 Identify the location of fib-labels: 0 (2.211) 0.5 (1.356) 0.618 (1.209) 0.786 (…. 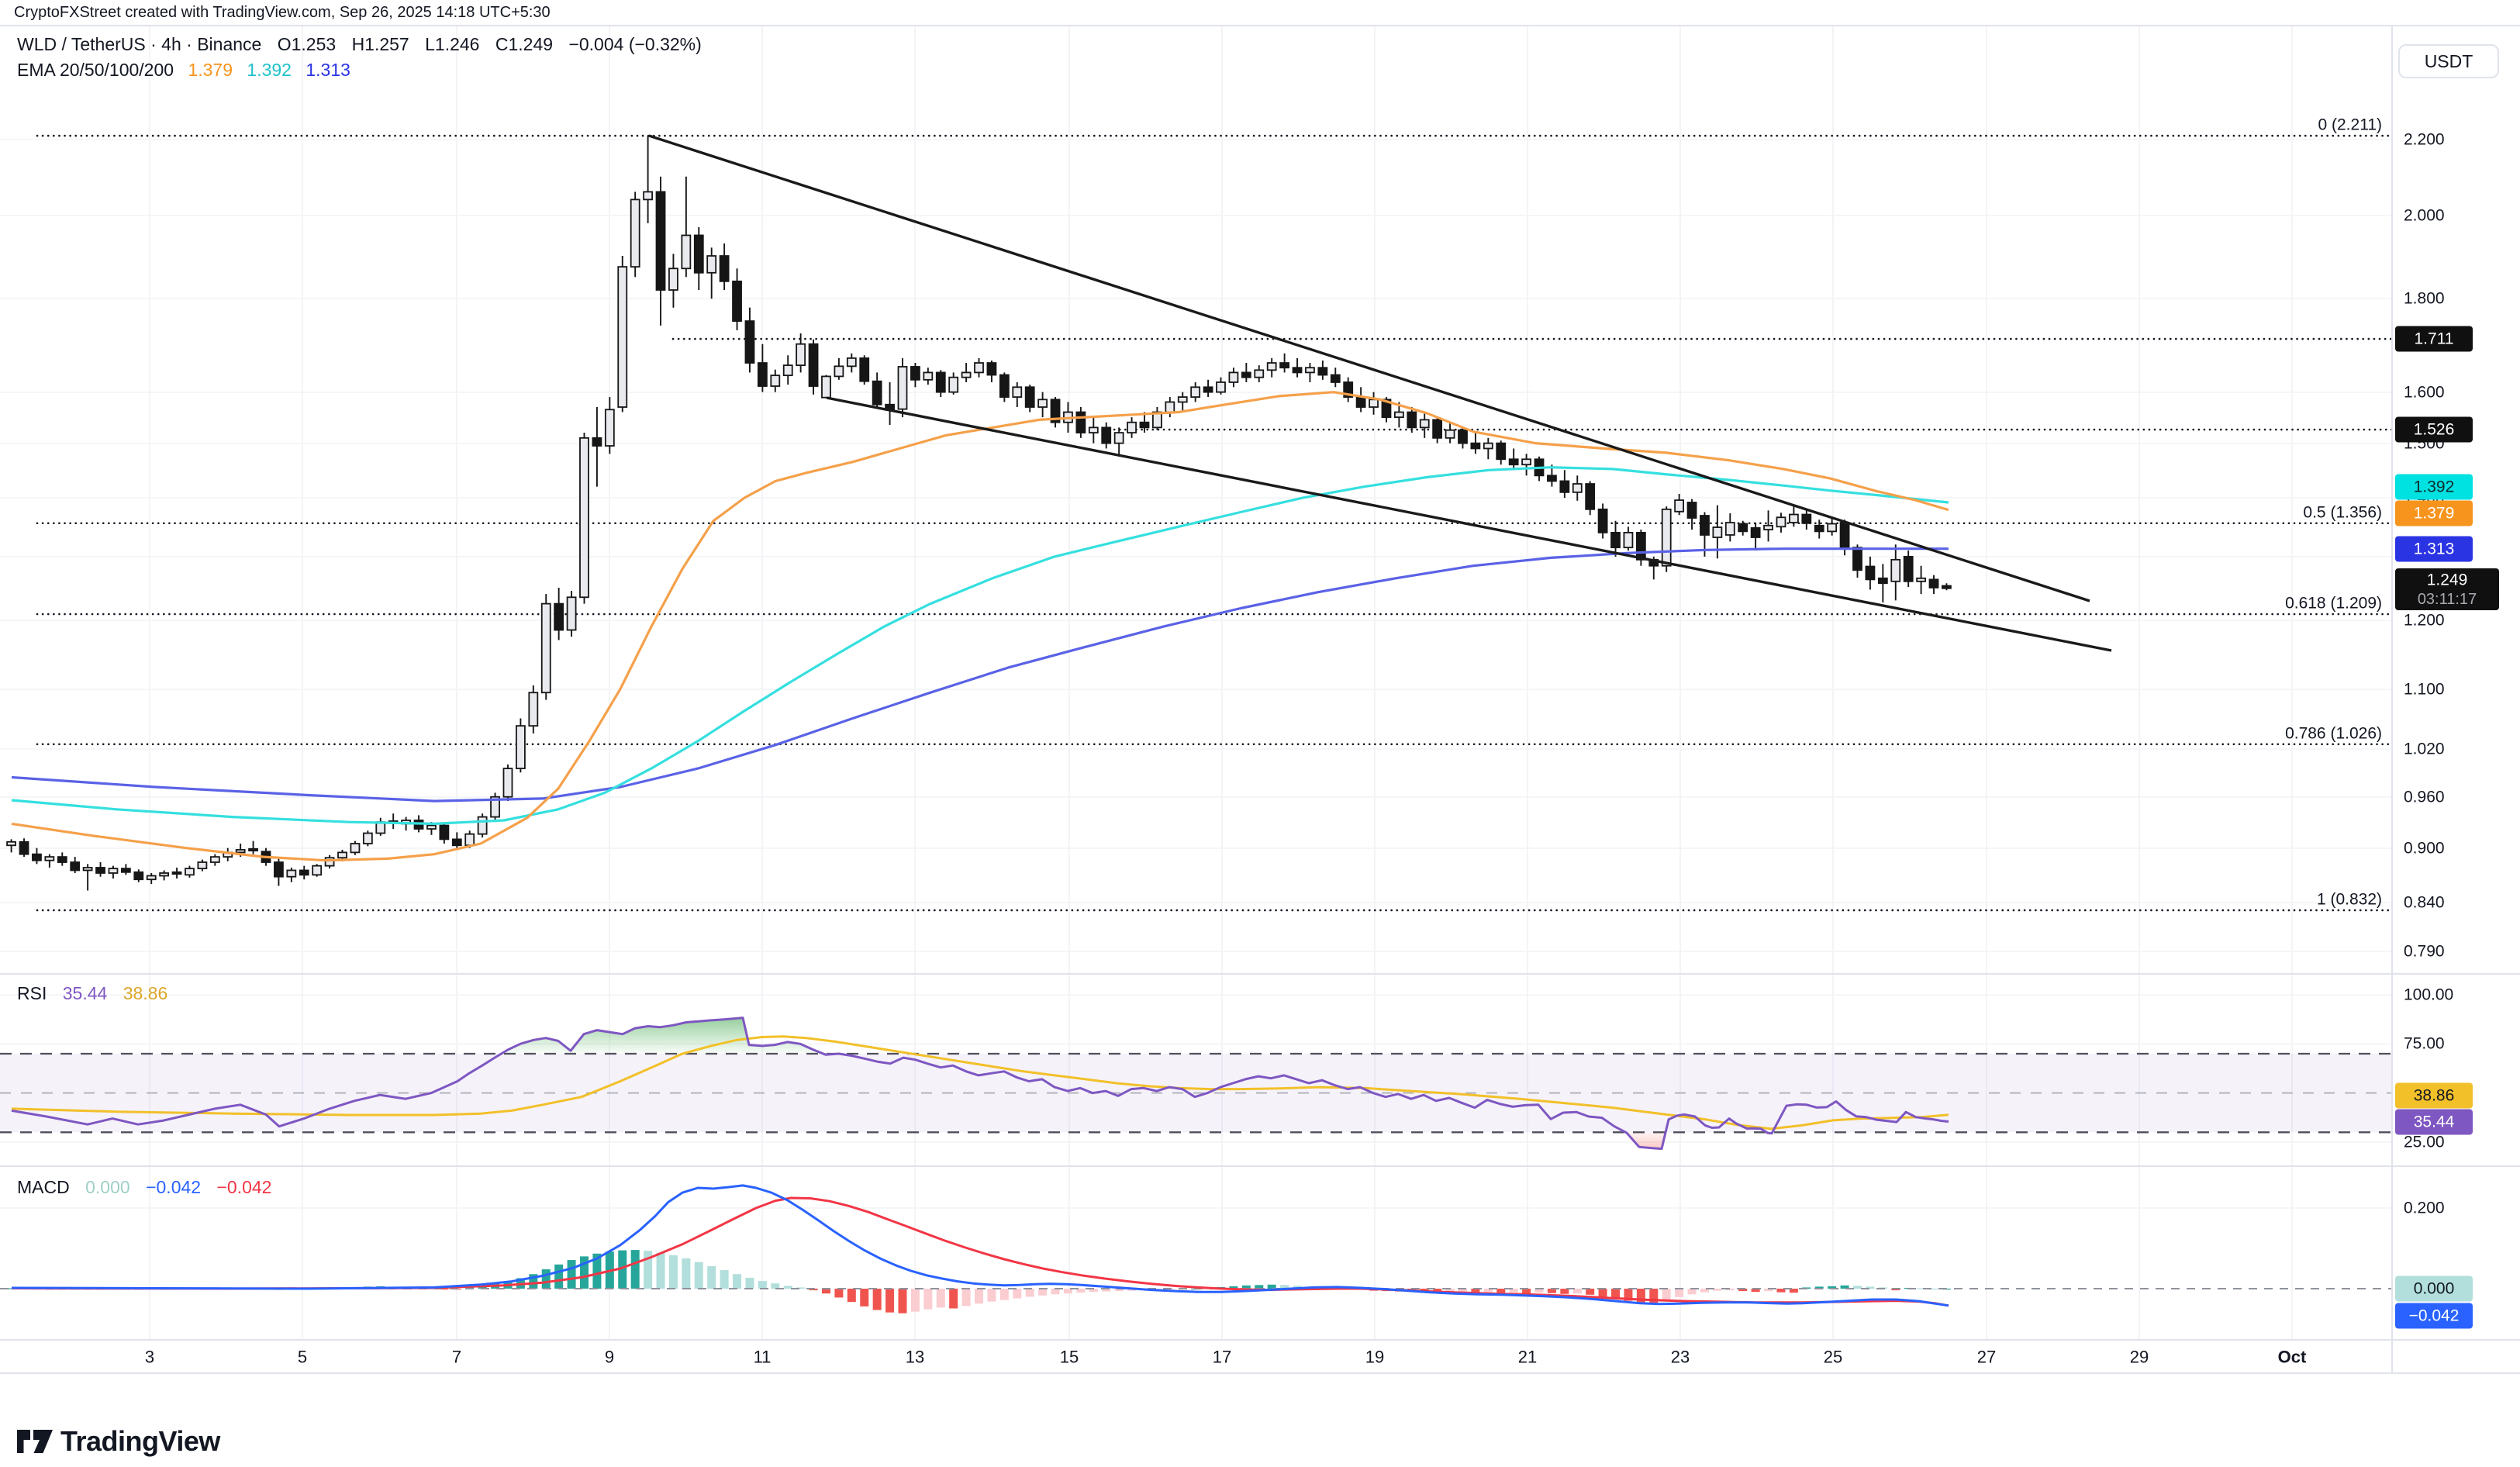
(2333, 512).